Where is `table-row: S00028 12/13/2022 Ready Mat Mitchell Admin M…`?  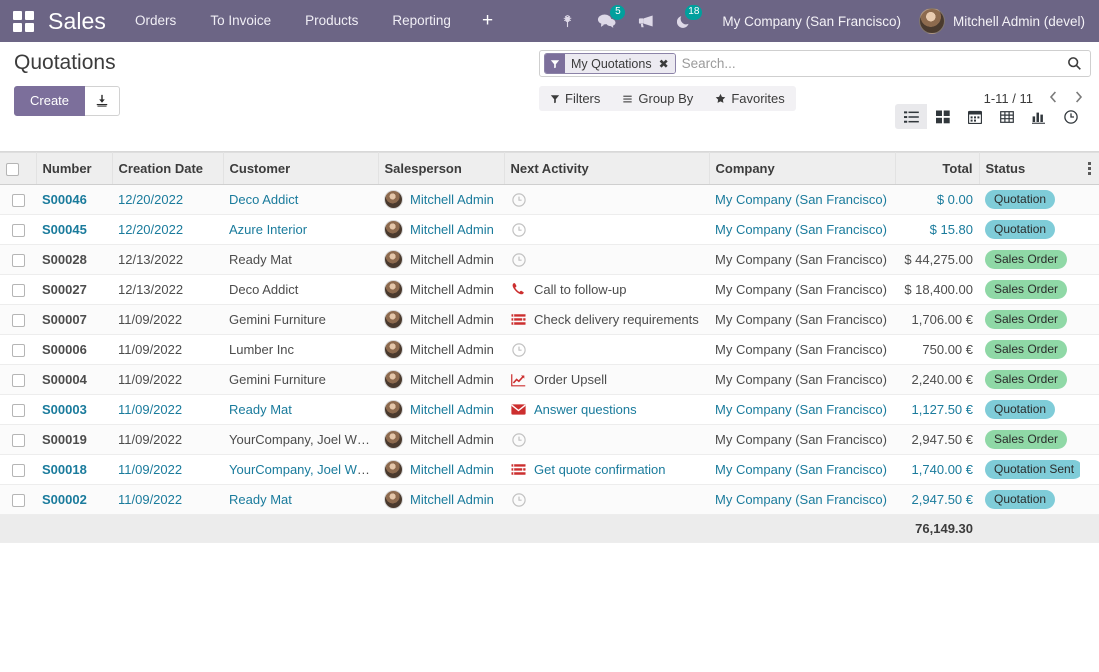
table-row: S00028 12/13/2022 Ready Mat Mitchell Admin M… is located at coordinates (549, 260).